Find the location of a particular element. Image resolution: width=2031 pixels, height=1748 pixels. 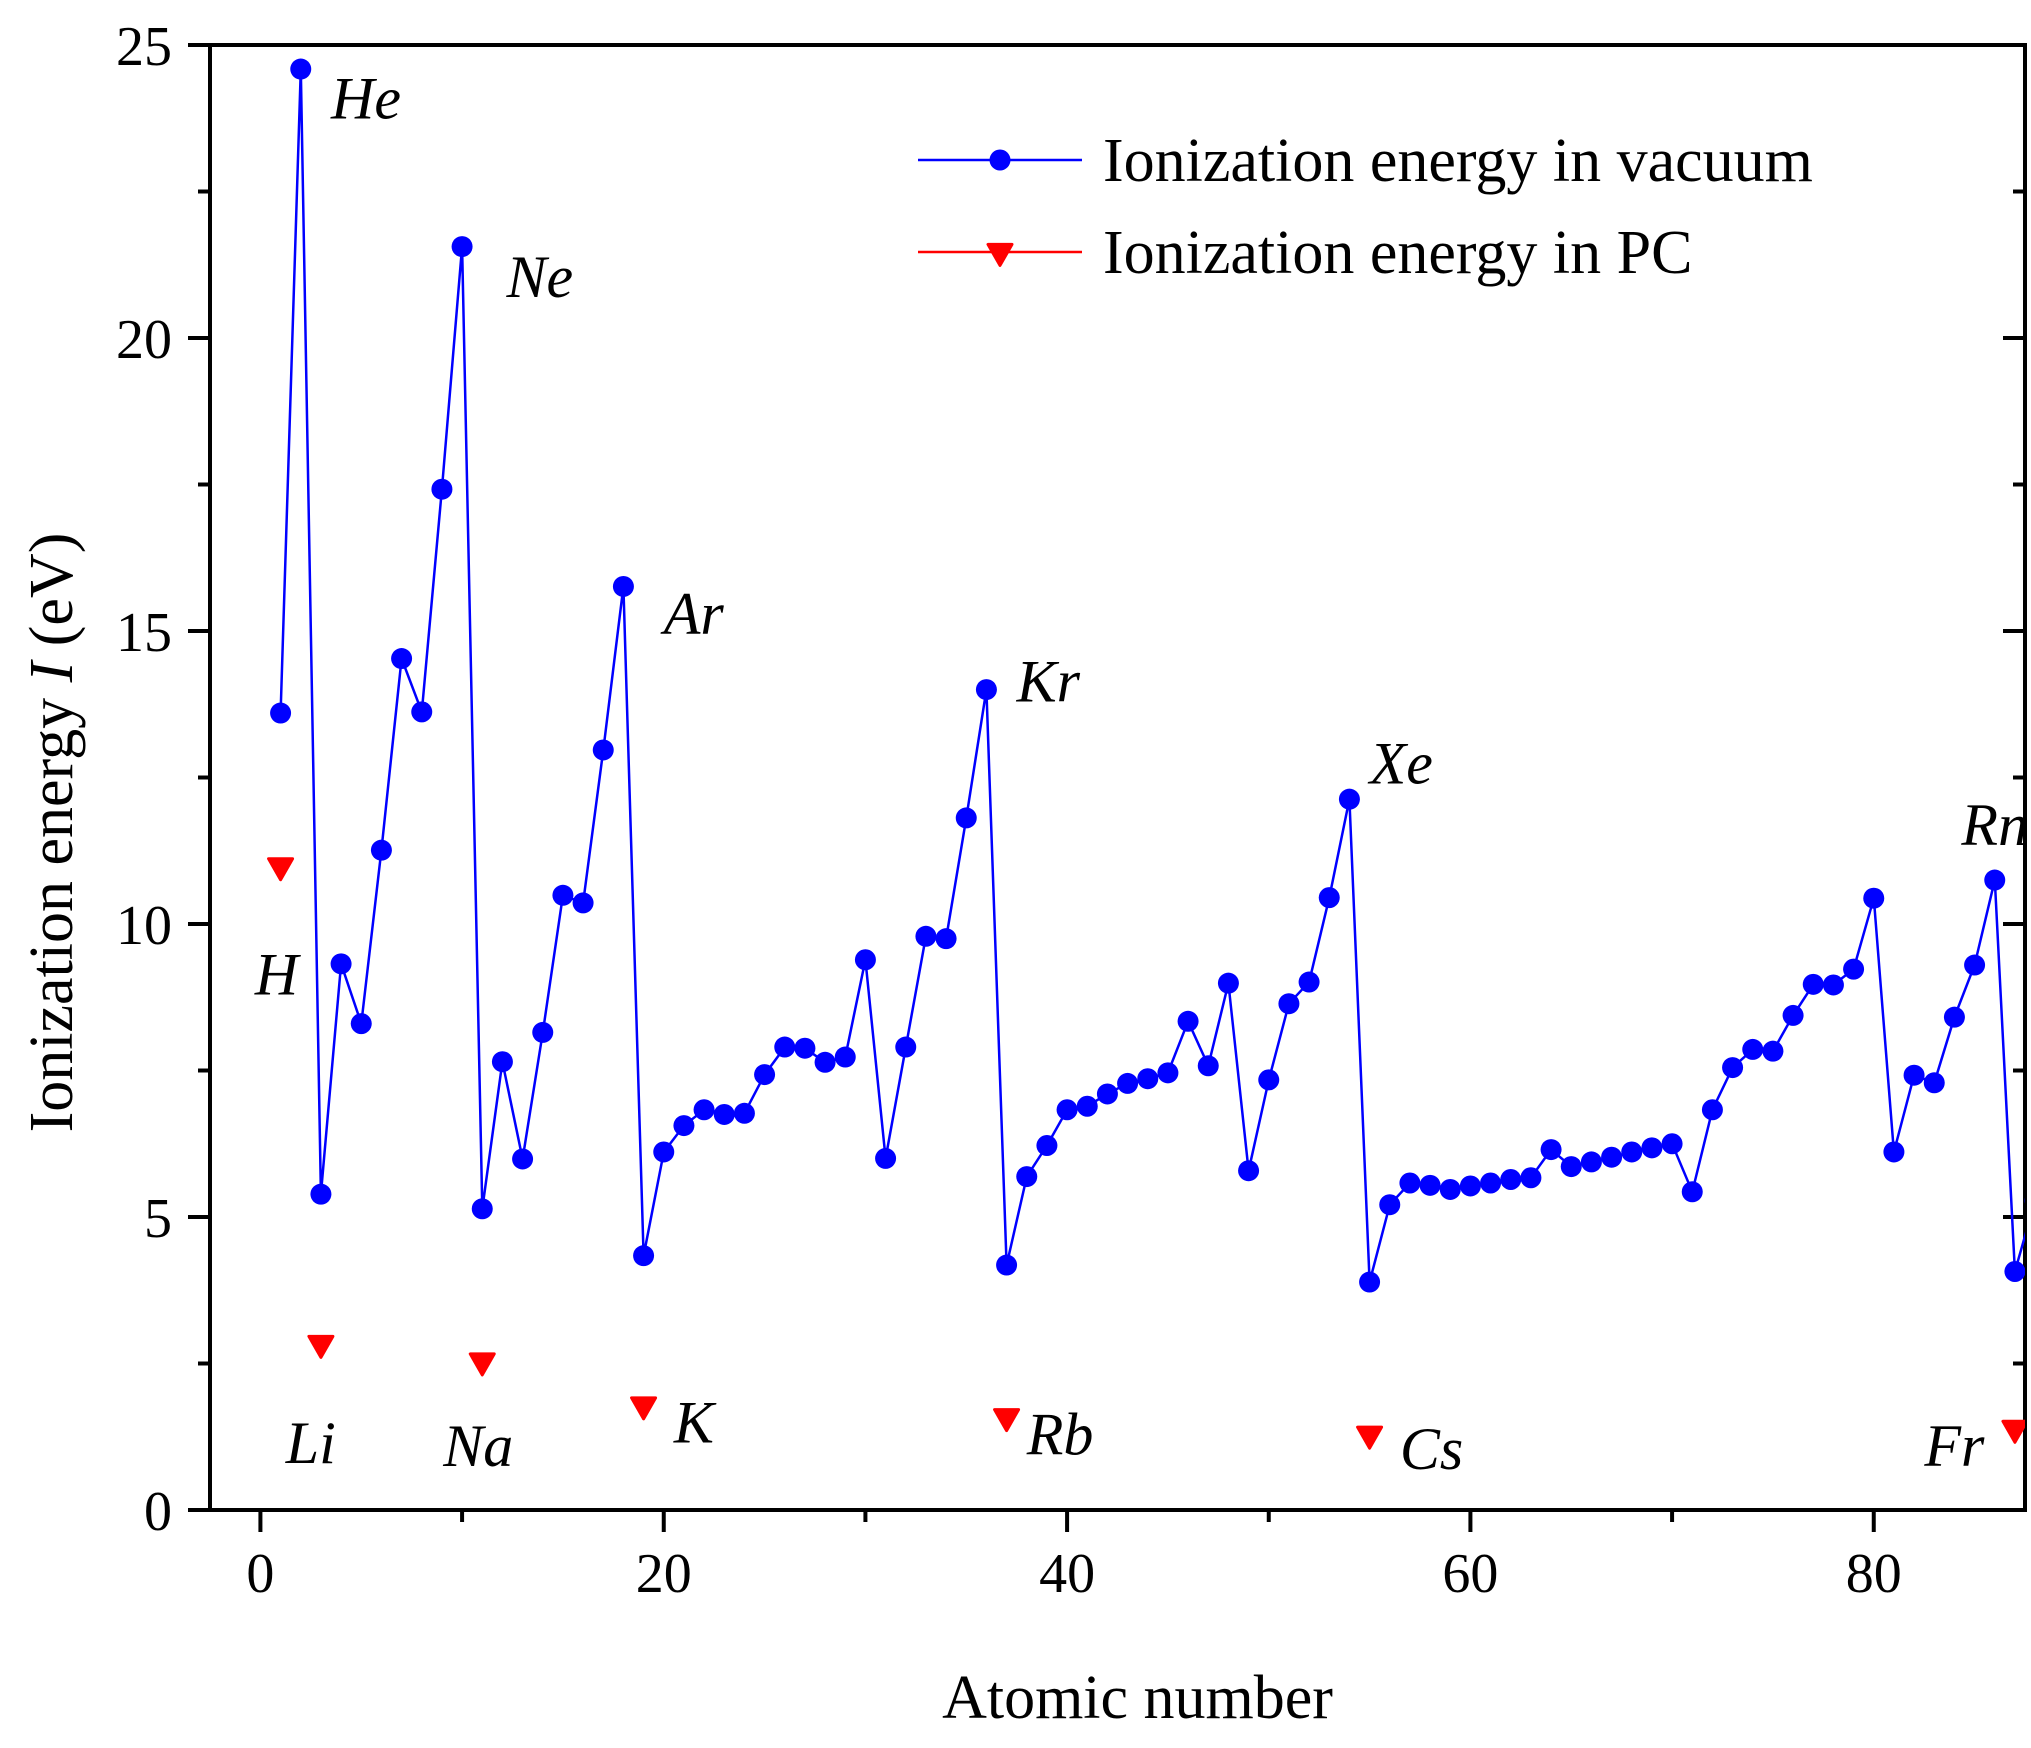

element-label: Na is located at coordinates (477, 1446).